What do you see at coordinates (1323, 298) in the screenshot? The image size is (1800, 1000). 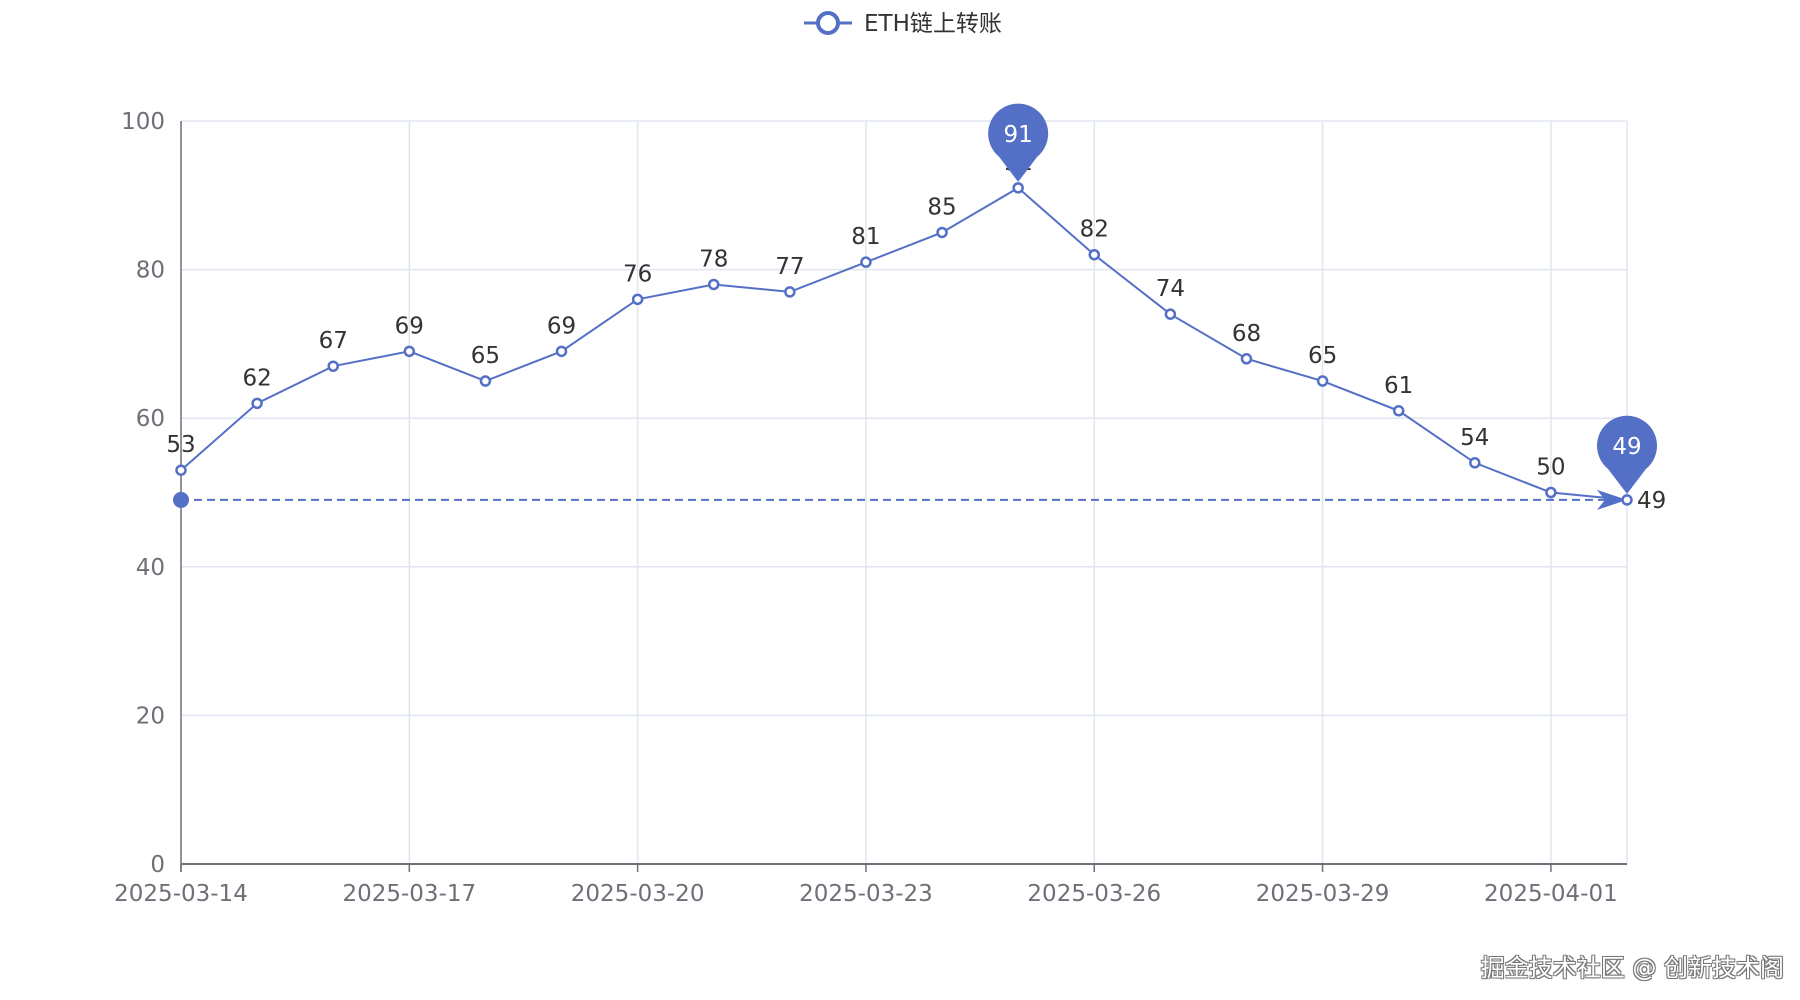 I see `mark-points: 91 49` at bounding box center [1323, 298].